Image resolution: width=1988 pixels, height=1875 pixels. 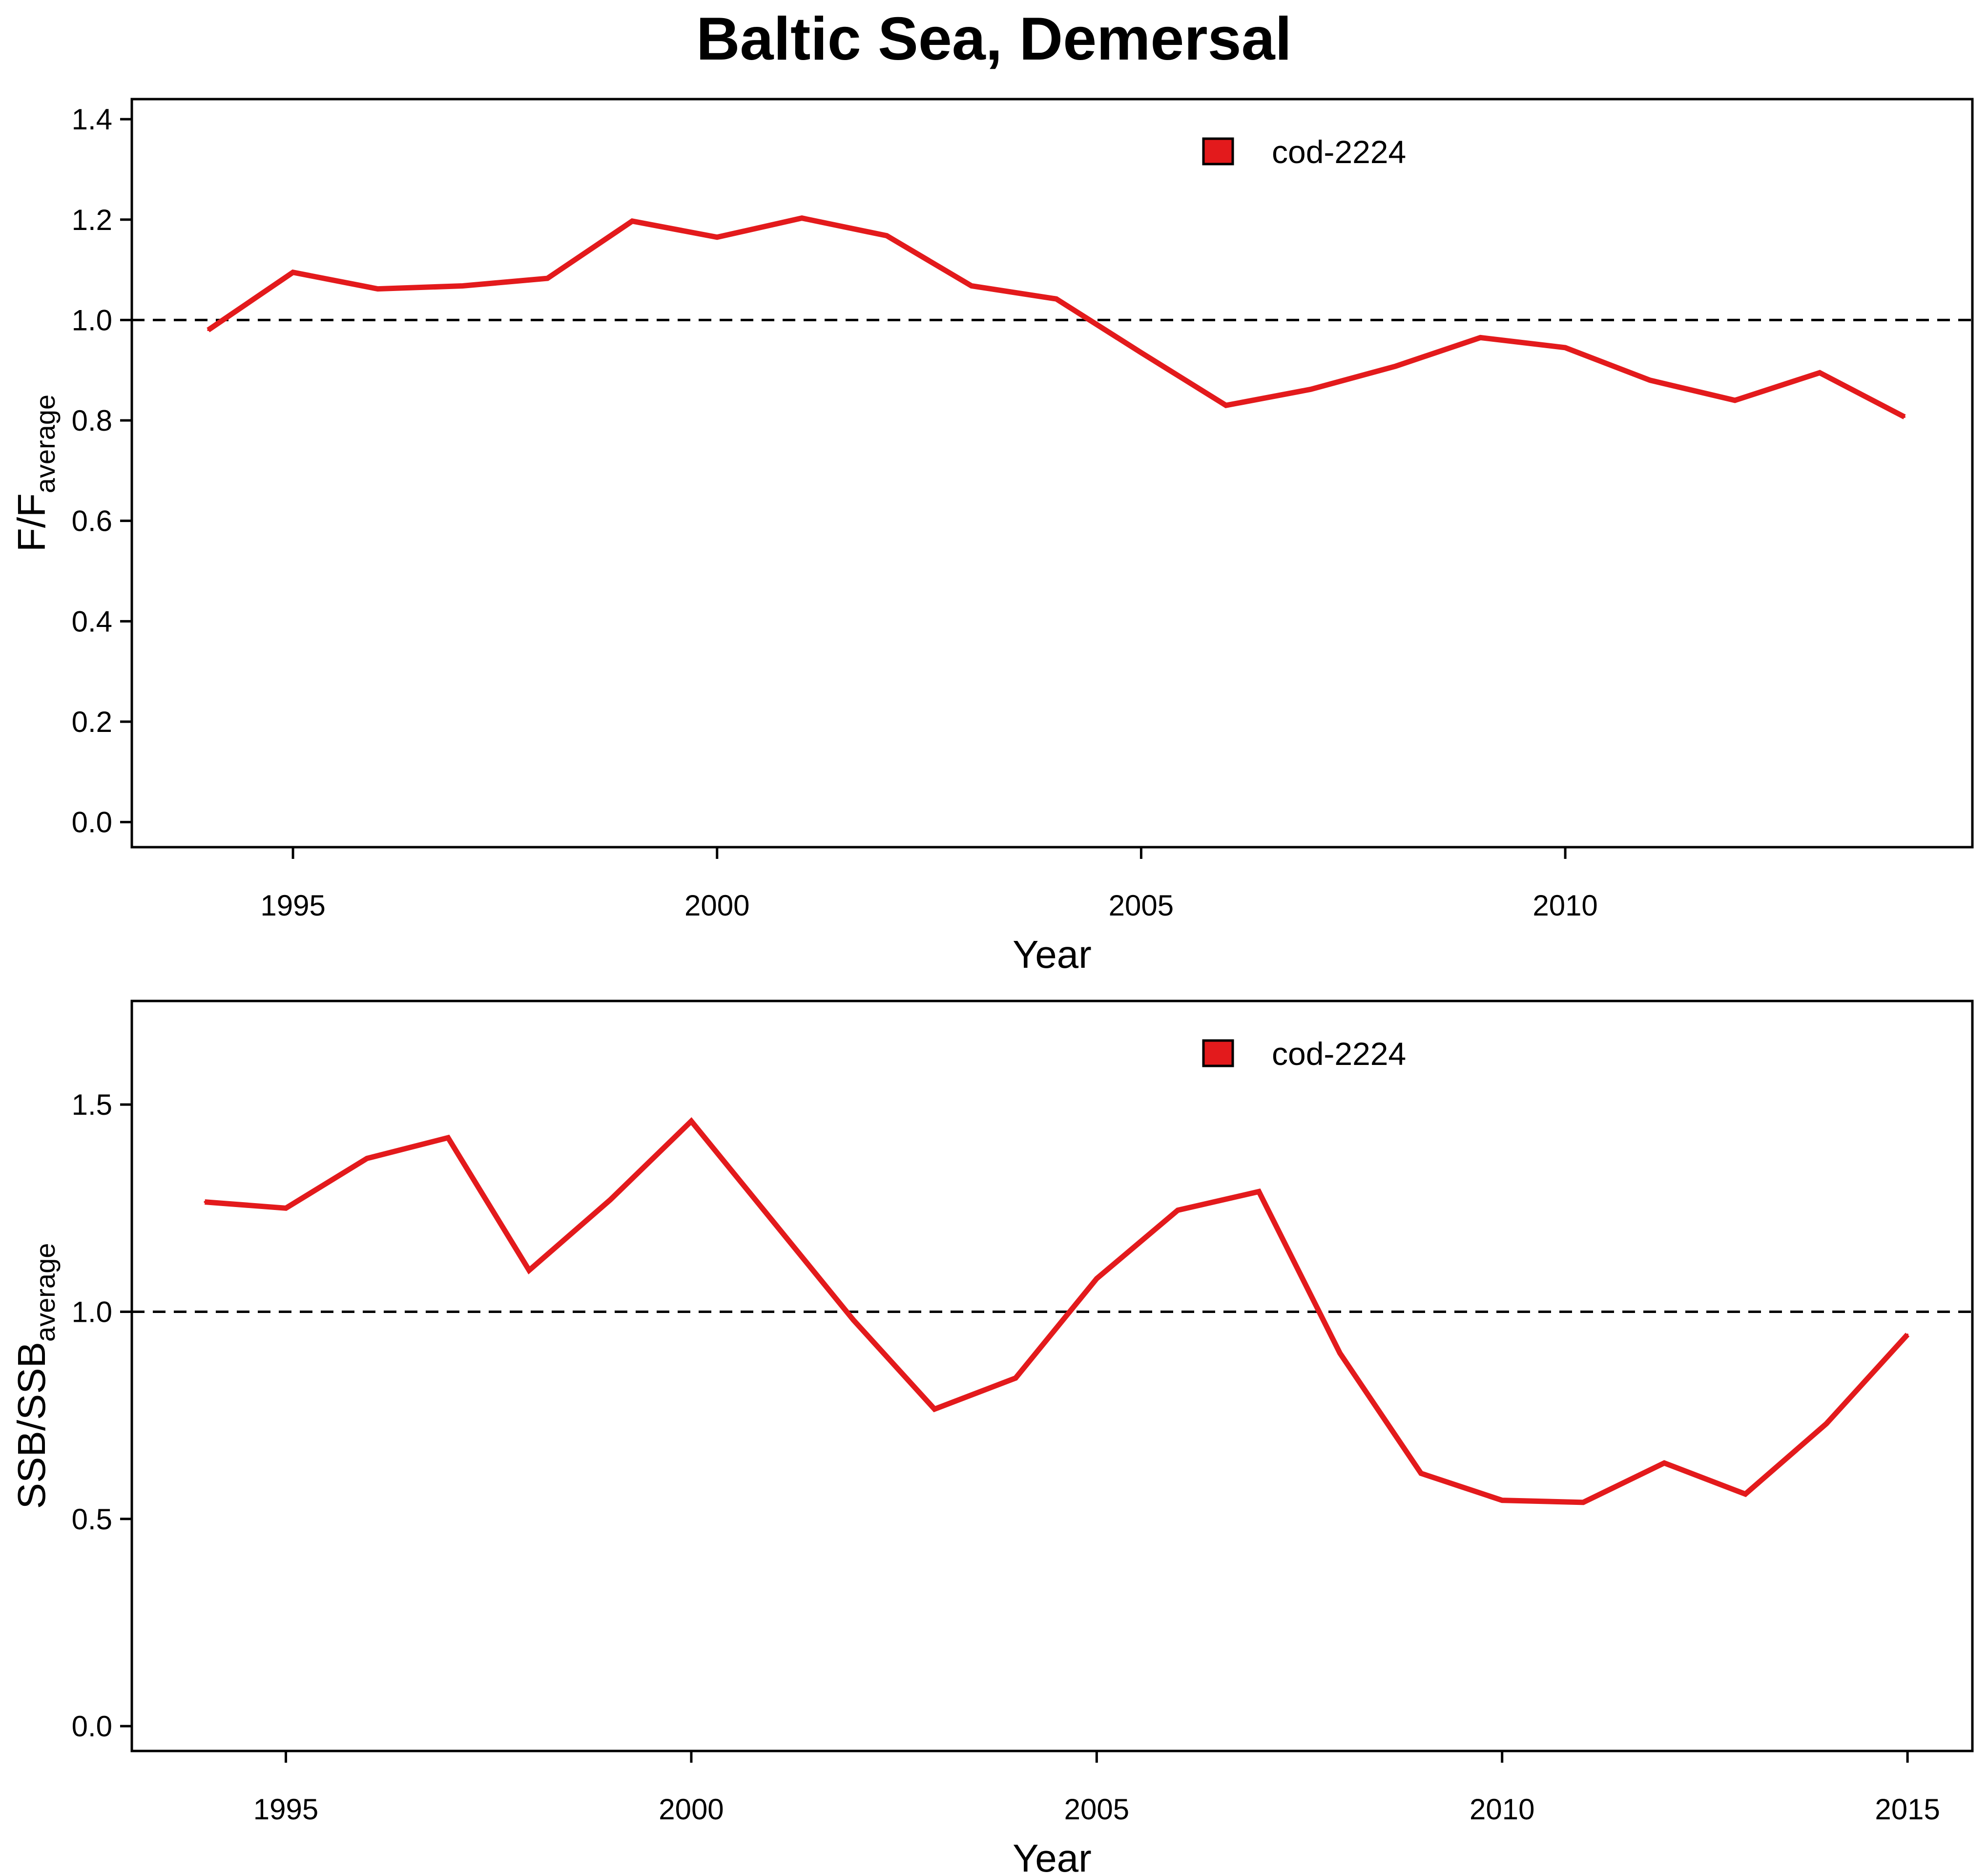 What do you see at coordinates (92, 420) in the screenshot?
I see `y-tick-label: 0.8` at bounding box center [92, 420].